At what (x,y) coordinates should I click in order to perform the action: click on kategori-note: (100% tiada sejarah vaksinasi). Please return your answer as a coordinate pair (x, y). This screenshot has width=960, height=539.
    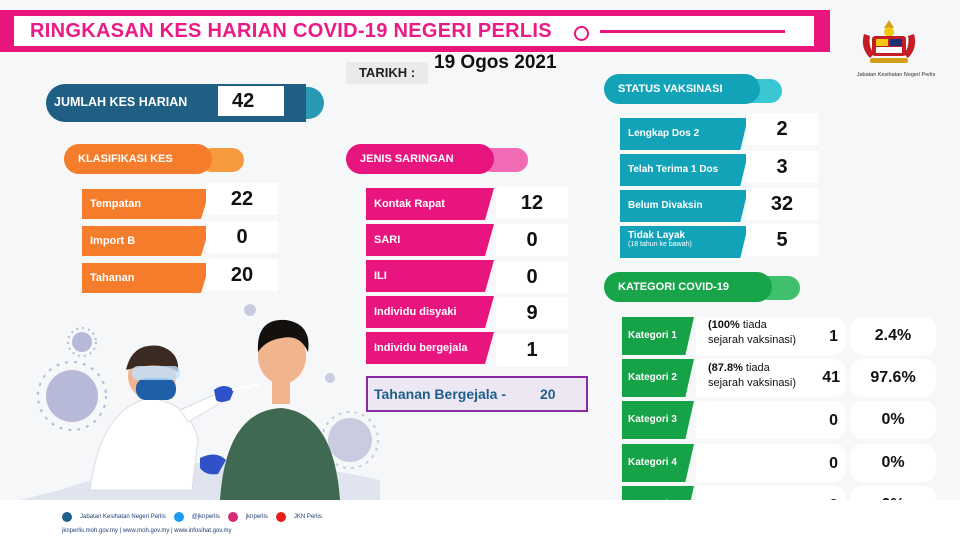
    Looking at the image, I should click on (752, 333).